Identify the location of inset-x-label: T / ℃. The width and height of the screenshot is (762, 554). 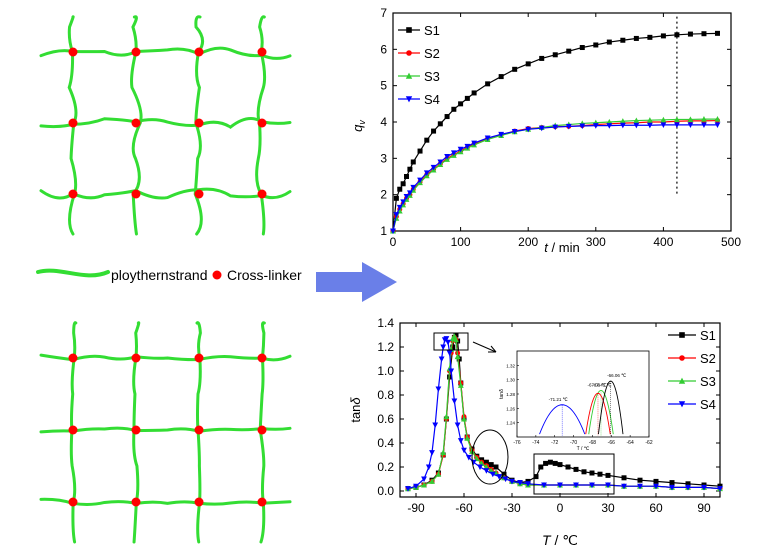
(583, 449).